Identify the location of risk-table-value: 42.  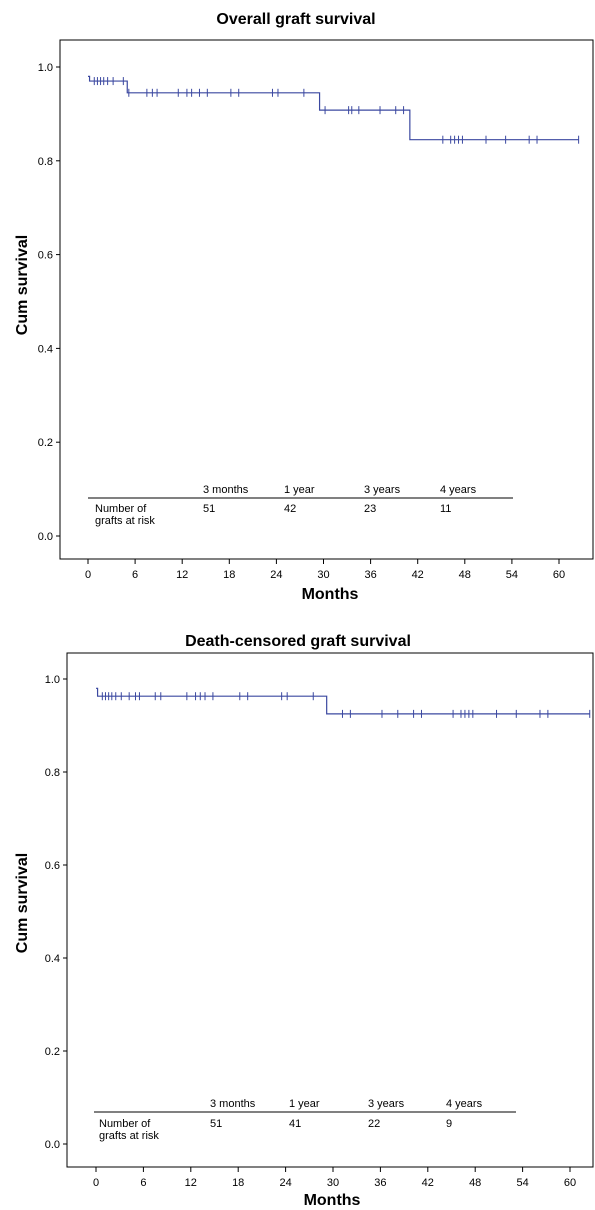
(290, 509).